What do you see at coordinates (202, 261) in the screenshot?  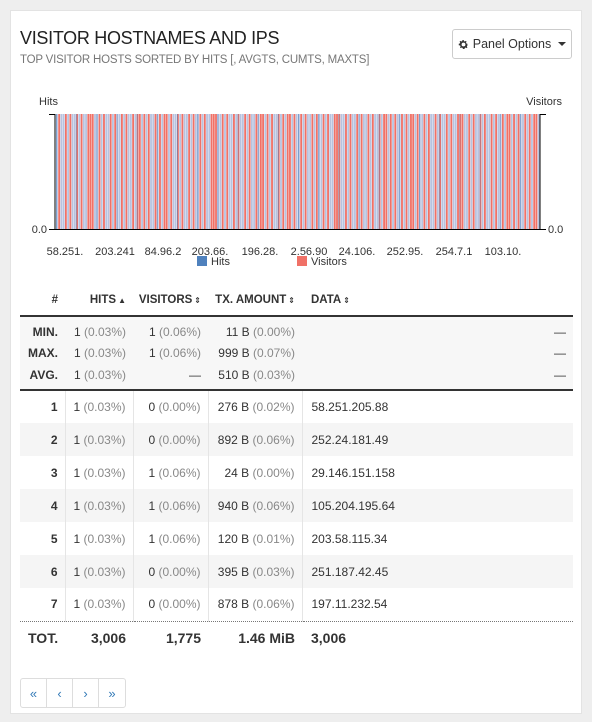 I see `legend-hits-swatch` at bounding box center [202, 261].